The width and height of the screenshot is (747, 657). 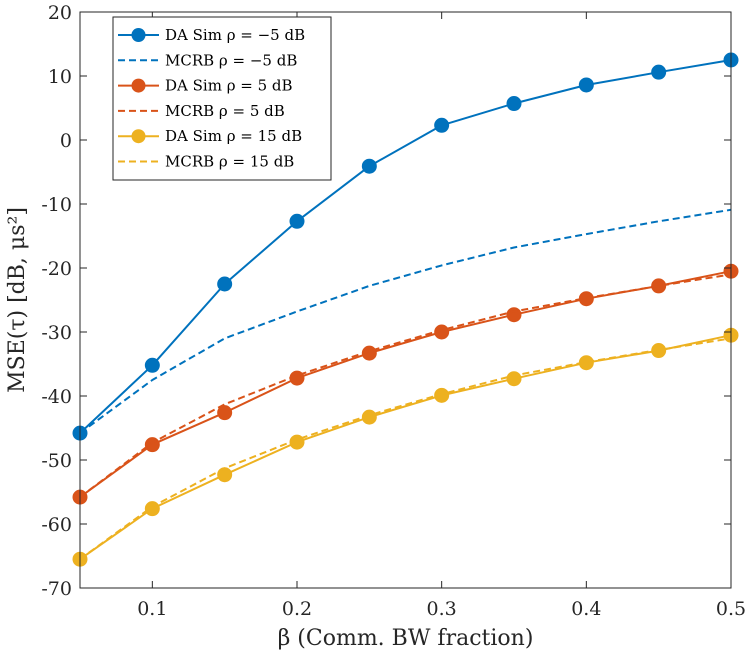 I want to click on y-tick-label: -60, so click(x=56, y=525).